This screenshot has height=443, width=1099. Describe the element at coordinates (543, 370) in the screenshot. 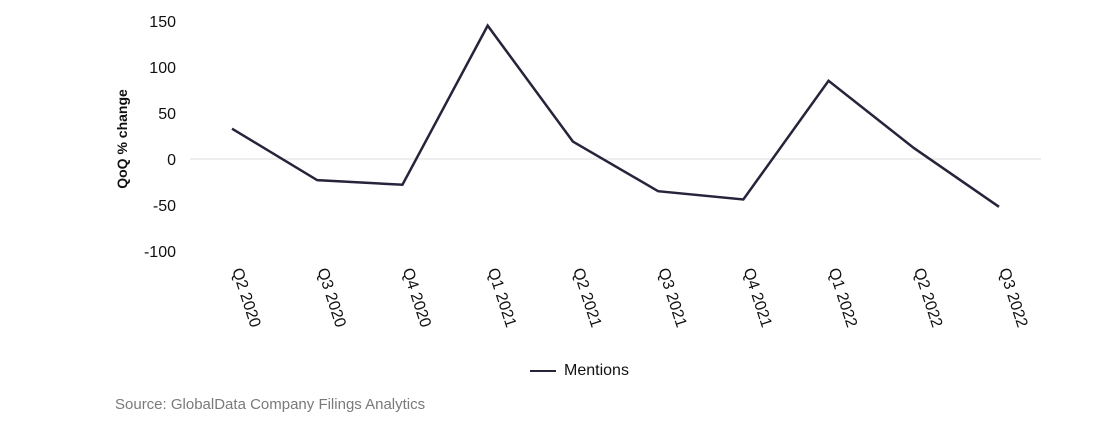

I see `legend-swatch-mentions` at that location.